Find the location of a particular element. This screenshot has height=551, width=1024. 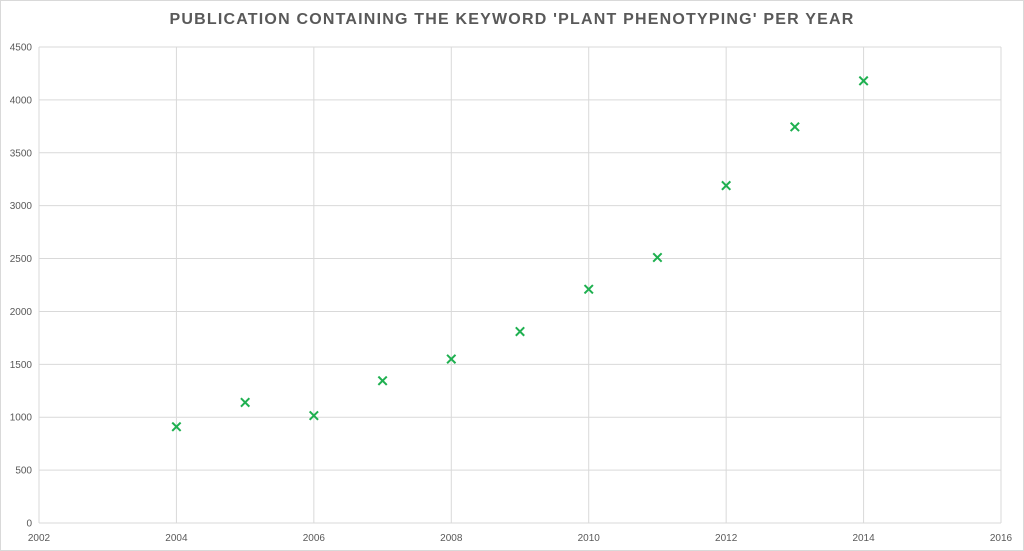

x-tick-label: 2012 is located at coordinates (726, 538).